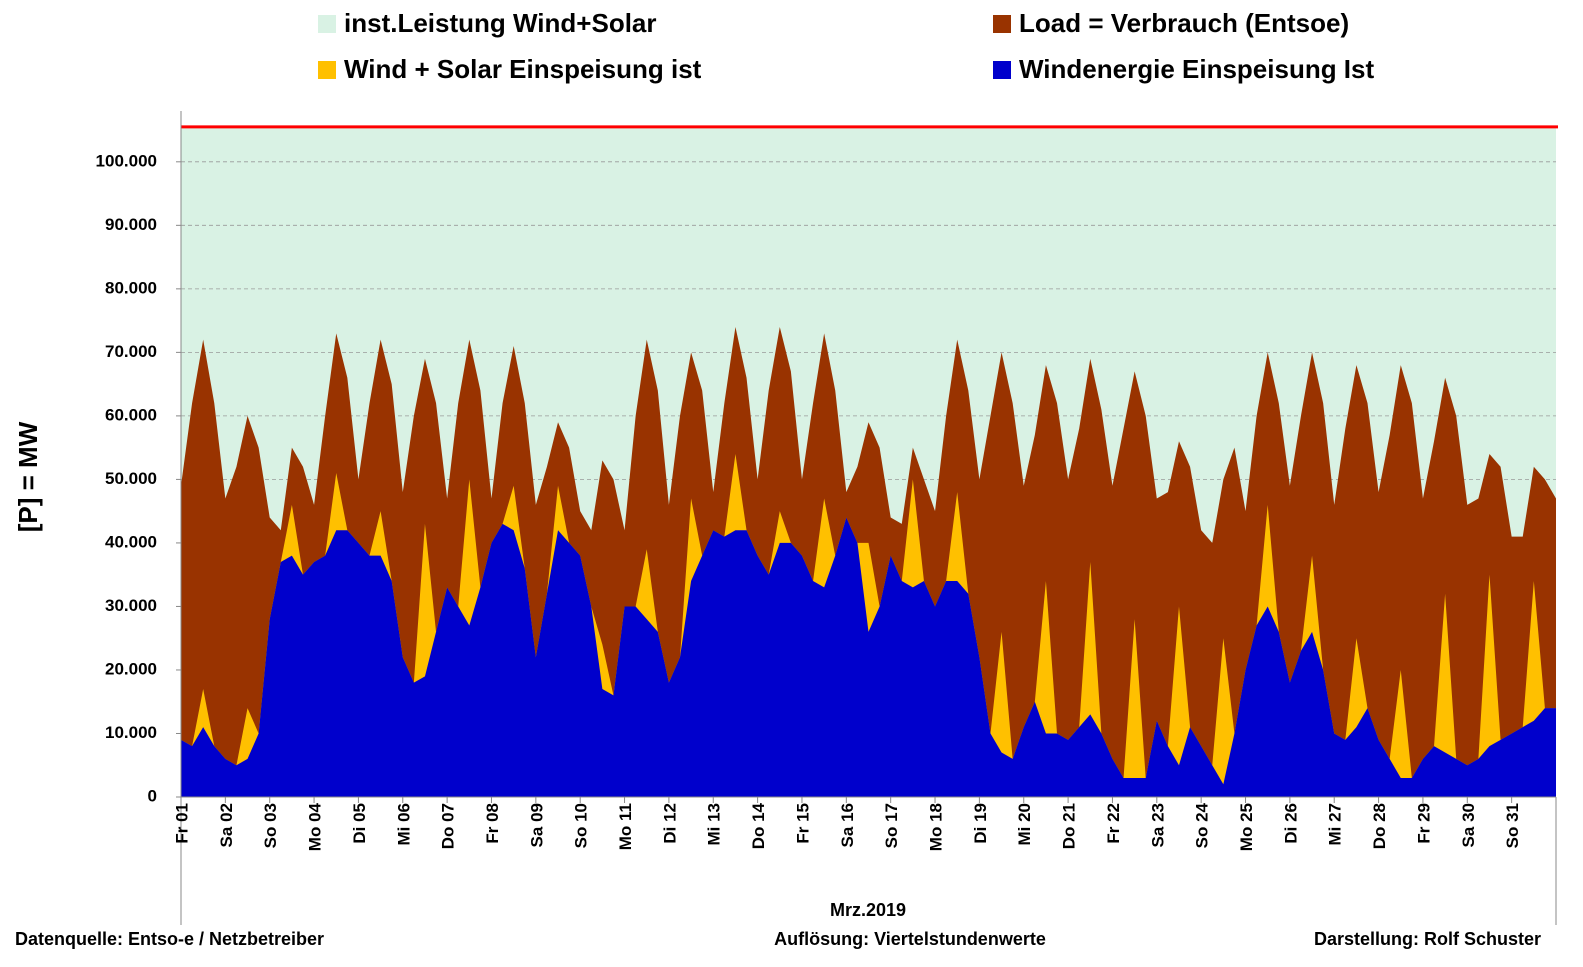 The image size is (1583, 967). Describe the element at coordinates (714, 824) in the screenshot. I see `x-tick-label: Mi 13` at that location.